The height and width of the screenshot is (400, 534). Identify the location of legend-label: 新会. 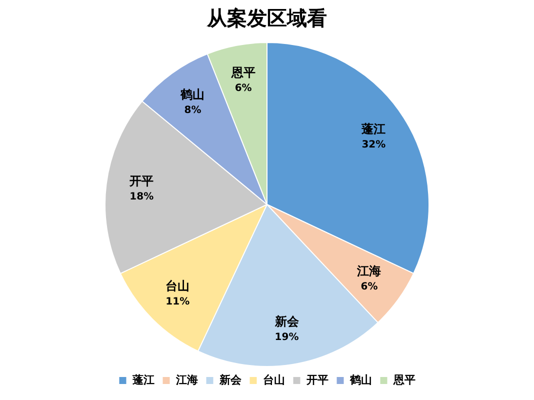
(230, 379).